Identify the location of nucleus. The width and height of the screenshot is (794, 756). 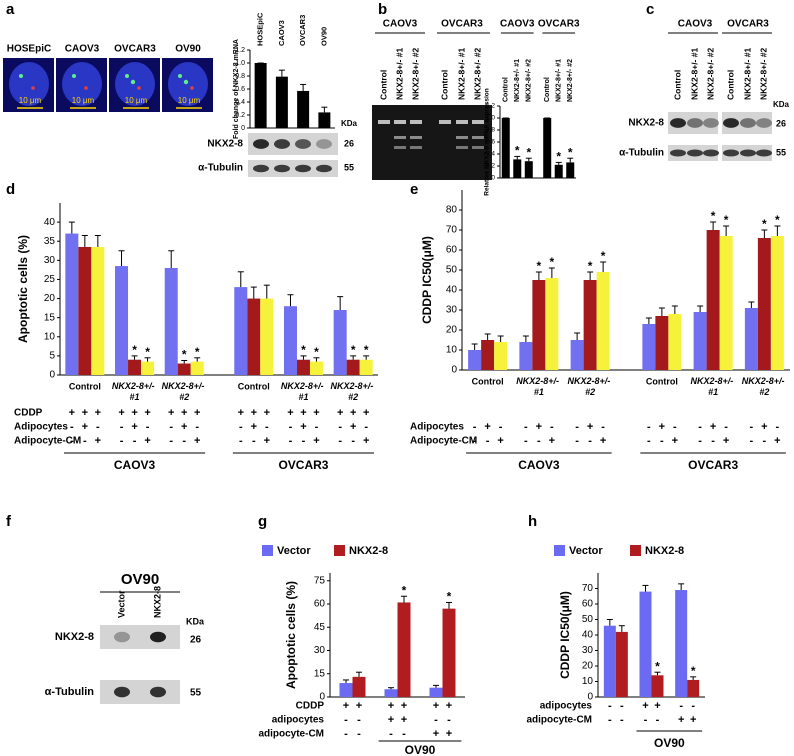
(29, 84).